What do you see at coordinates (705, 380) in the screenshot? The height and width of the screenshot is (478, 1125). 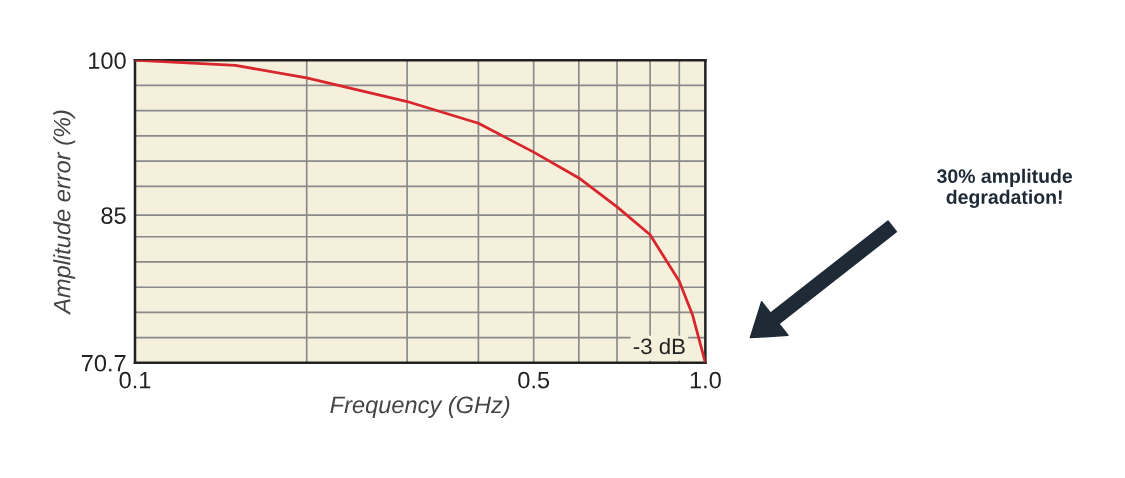 I see `x-tick-label: 1.0` at bounding box center [705, 380].